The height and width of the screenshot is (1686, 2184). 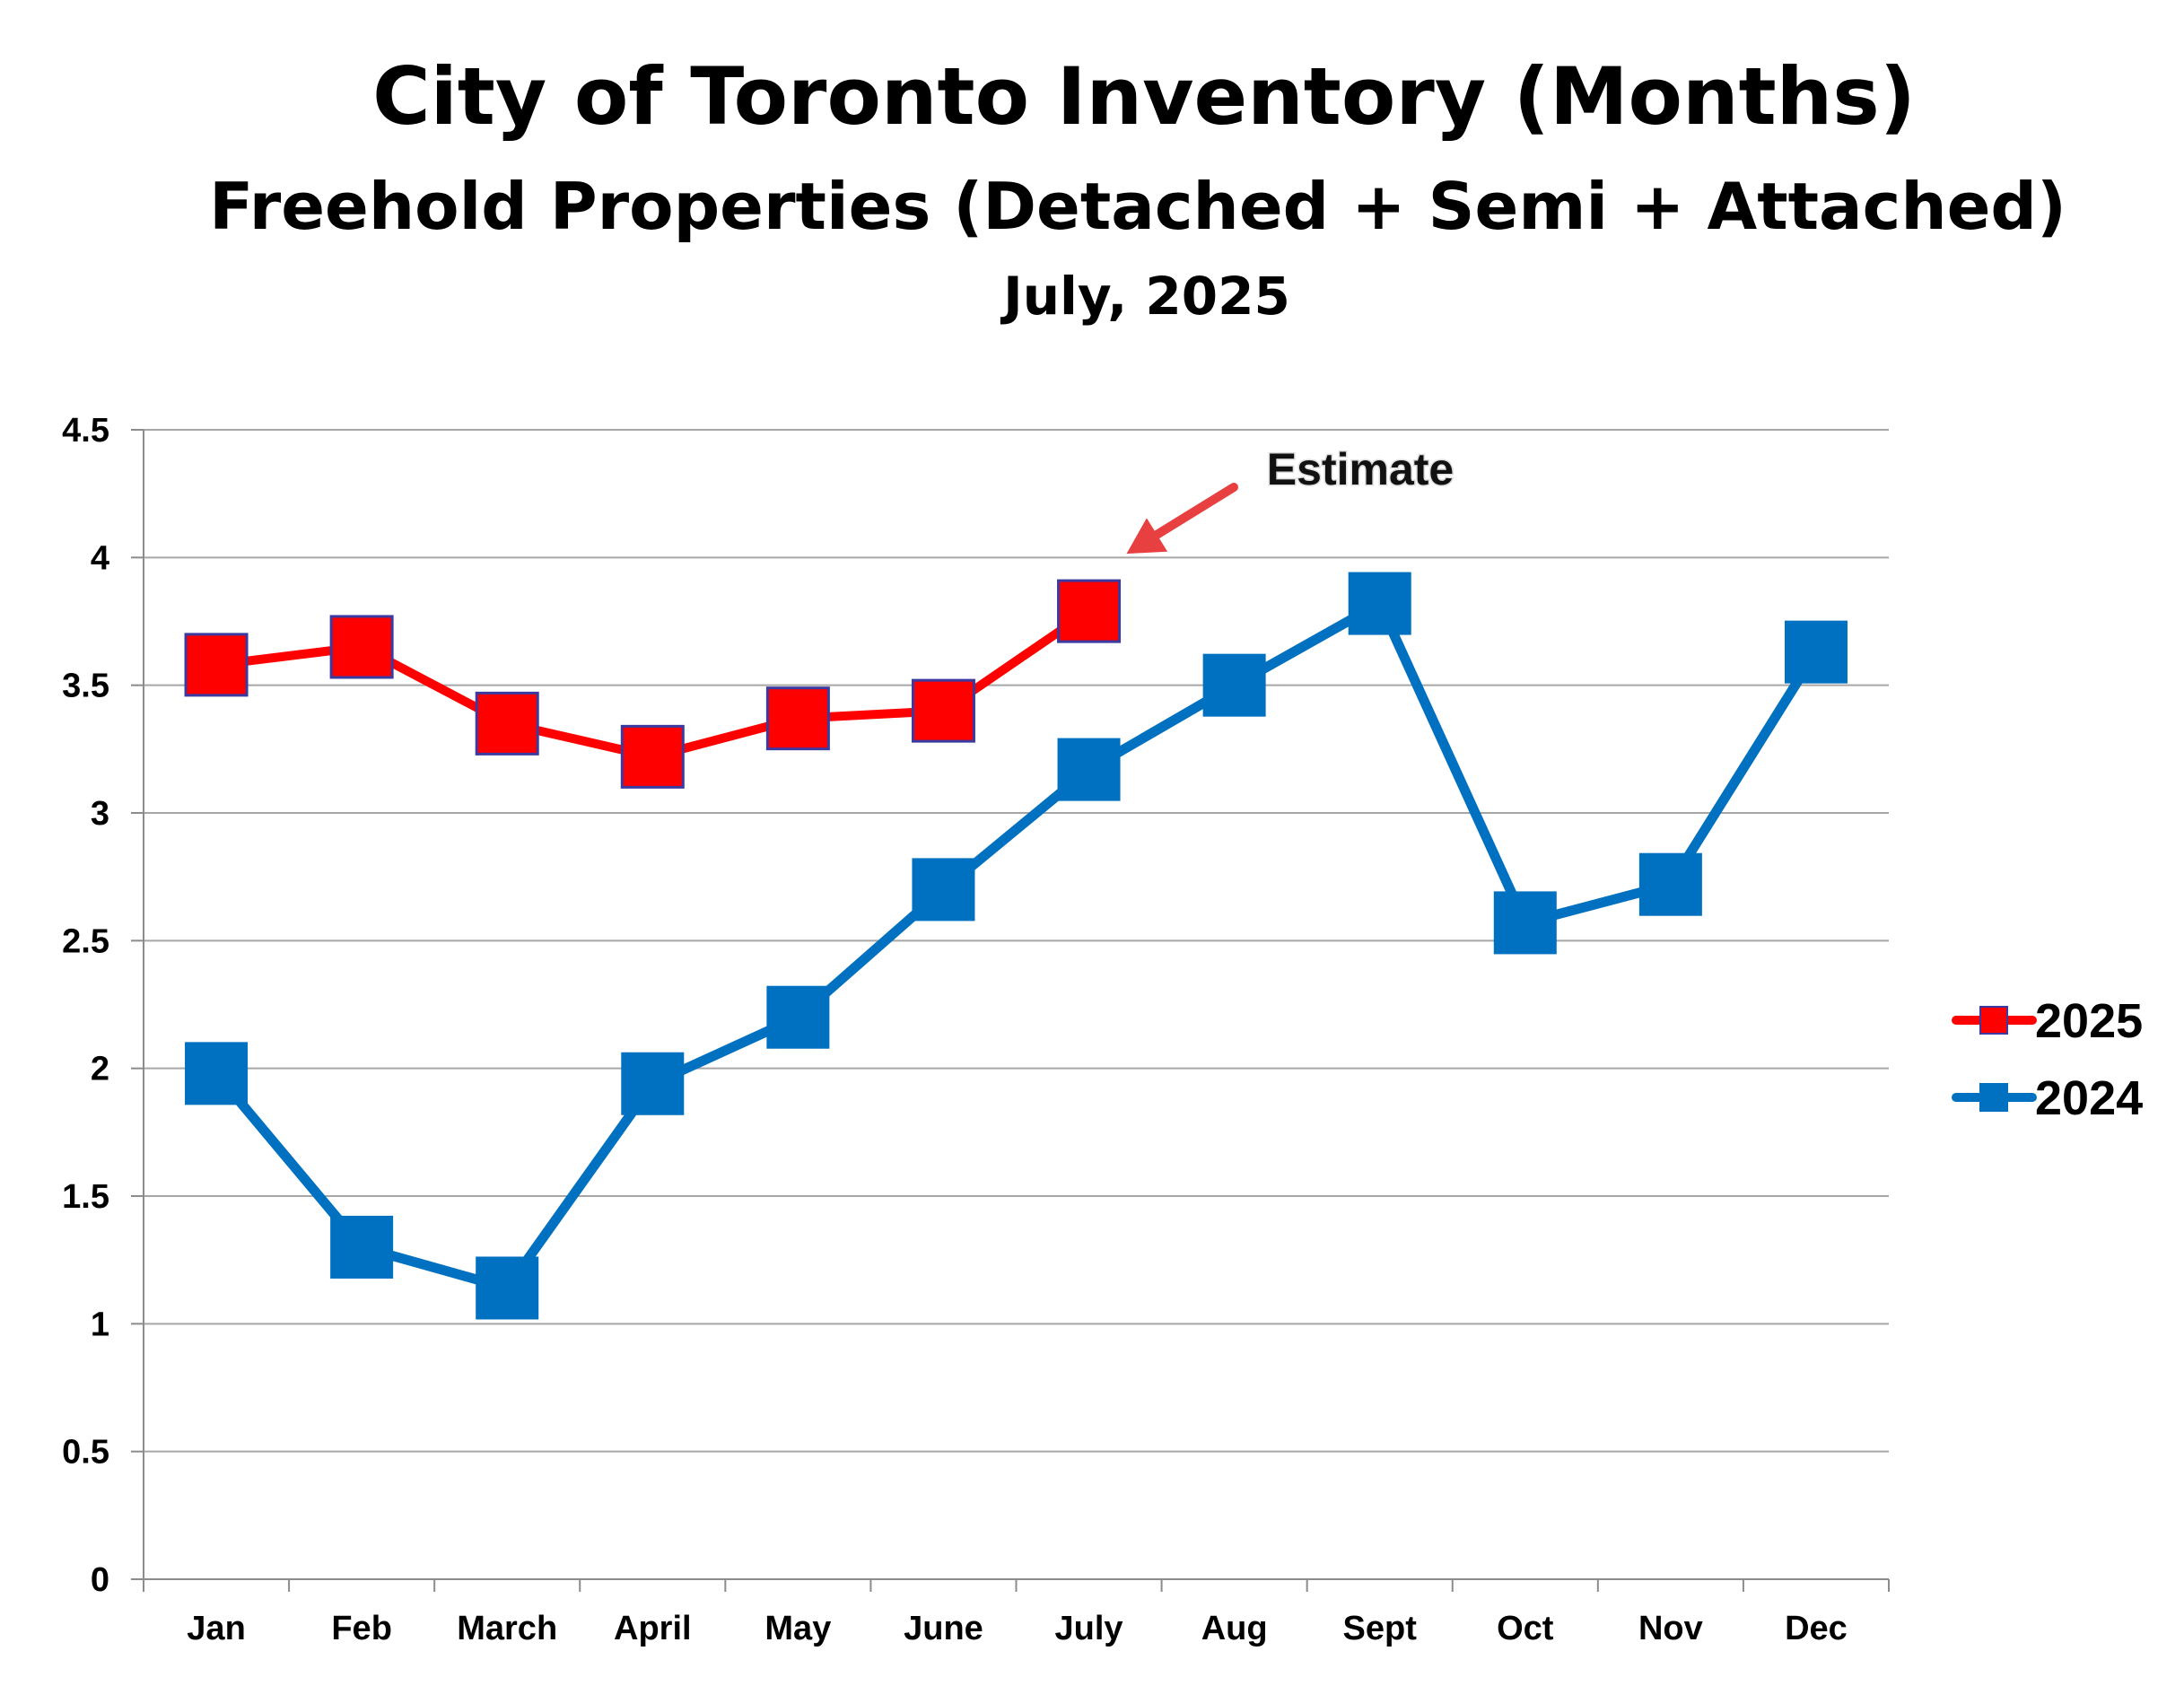 I want to click on annotation-arrow-shaft, so click(x=1189, y=514).